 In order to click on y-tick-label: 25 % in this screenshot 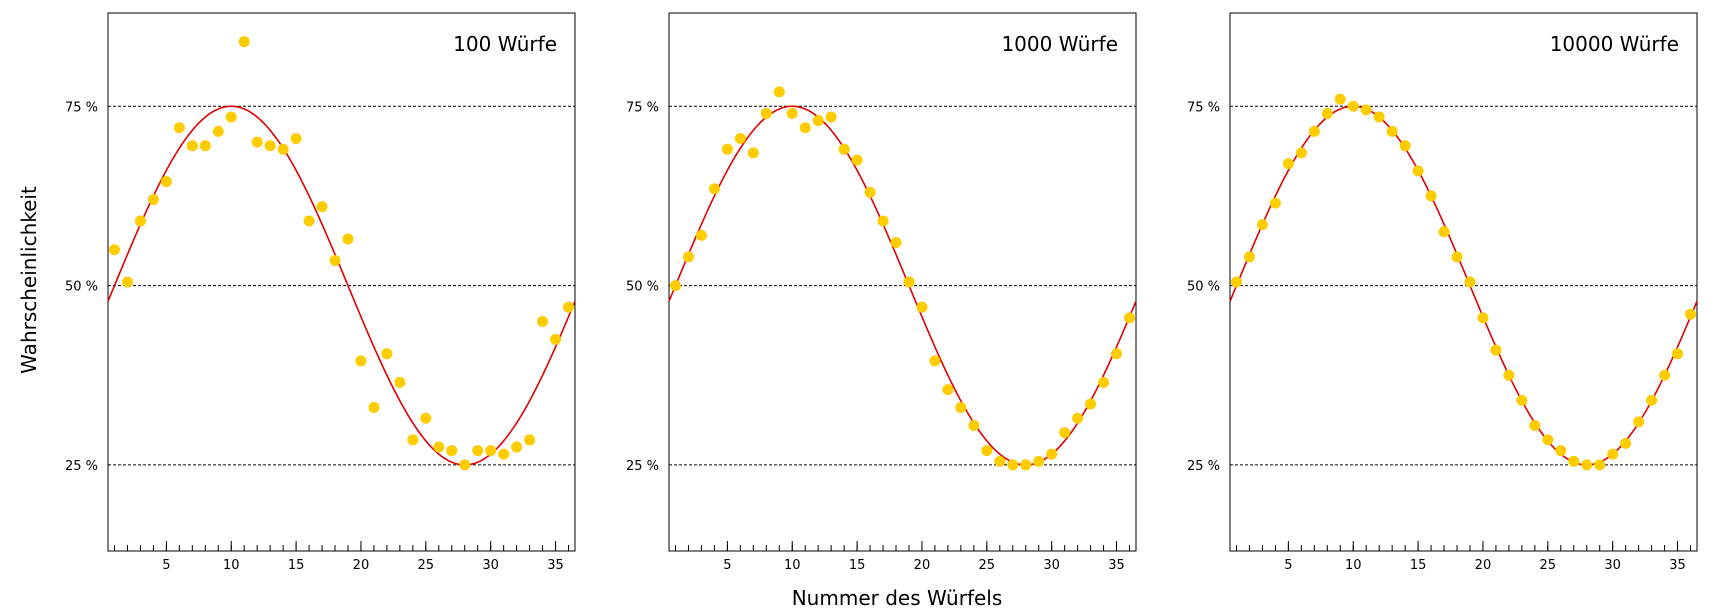, I will do `click(1203, 466)`.